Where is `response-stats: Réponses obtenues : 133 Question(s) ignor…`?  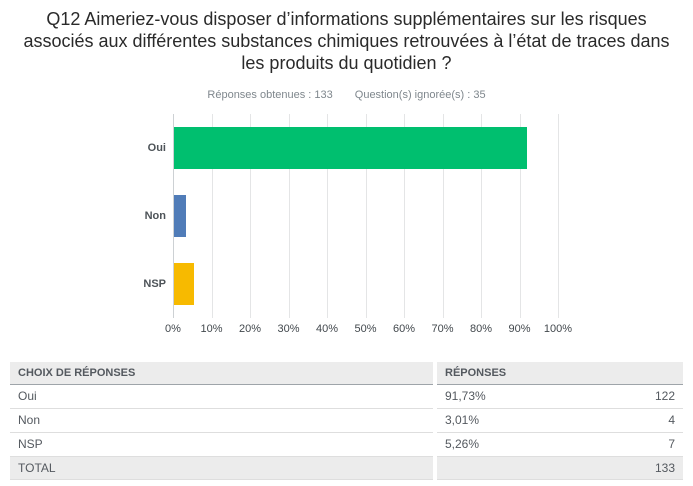
response-stats: Réponses obtenues : 133 Question(s) ignor… is located at coordinates (346, 95).